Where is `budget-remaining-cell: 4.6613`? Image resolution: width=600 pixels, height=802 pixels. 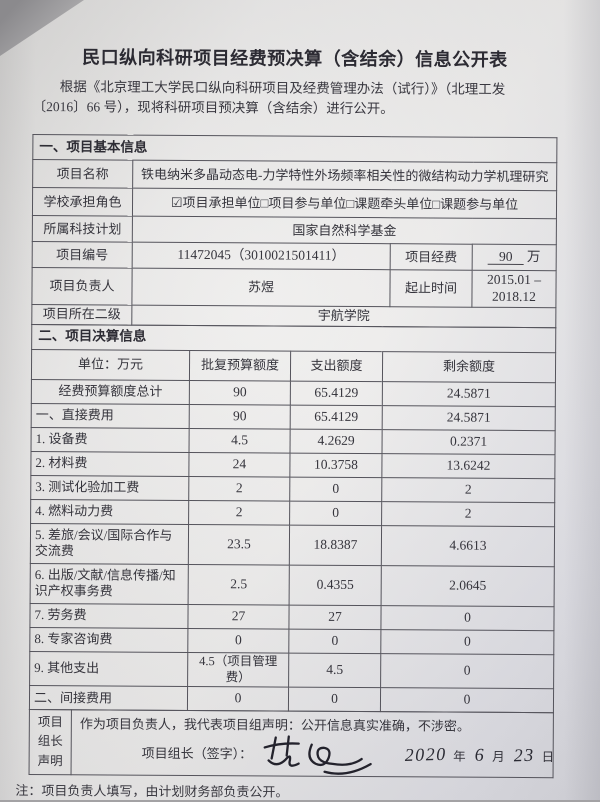
budget-remaining-cell: 4.6613 is located at coordinates (468, 546).